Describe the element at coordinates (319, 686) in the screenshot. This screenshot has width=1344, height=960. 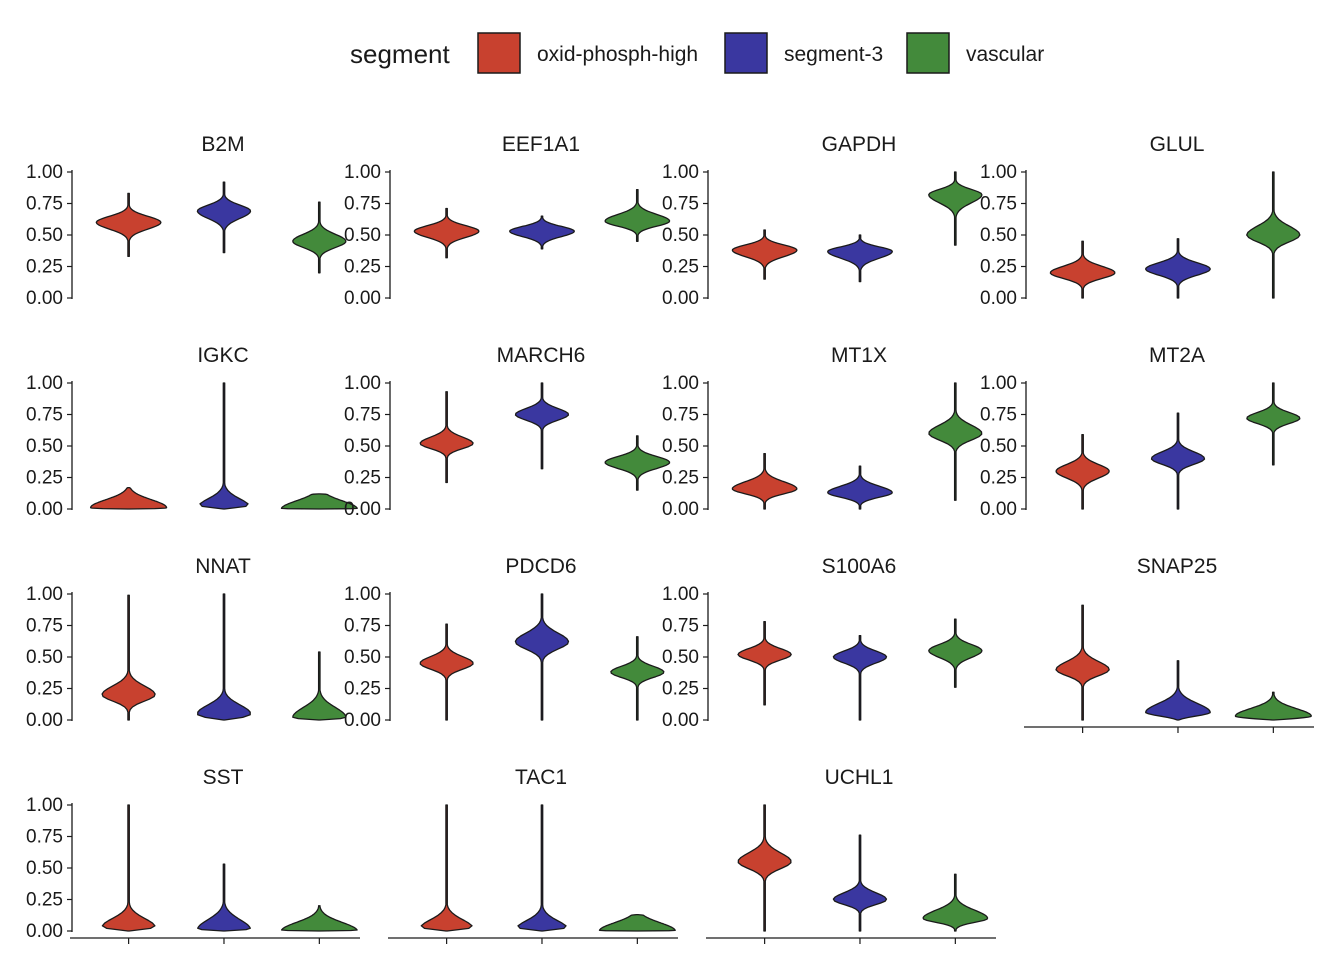
I see `violin-nnat-vascular` at that location.